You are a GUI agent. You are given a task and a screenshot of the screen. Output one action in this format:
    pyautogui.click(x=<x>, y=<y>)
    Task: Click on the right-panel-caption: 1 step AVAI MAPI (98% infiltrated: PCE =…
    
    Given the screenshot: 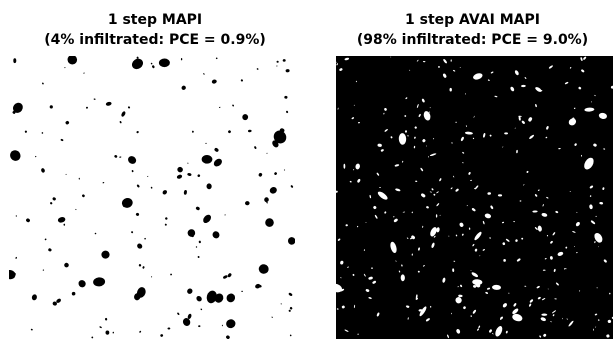 What is the action you would take?
    pyautogui.click(x=472, y=30)
    